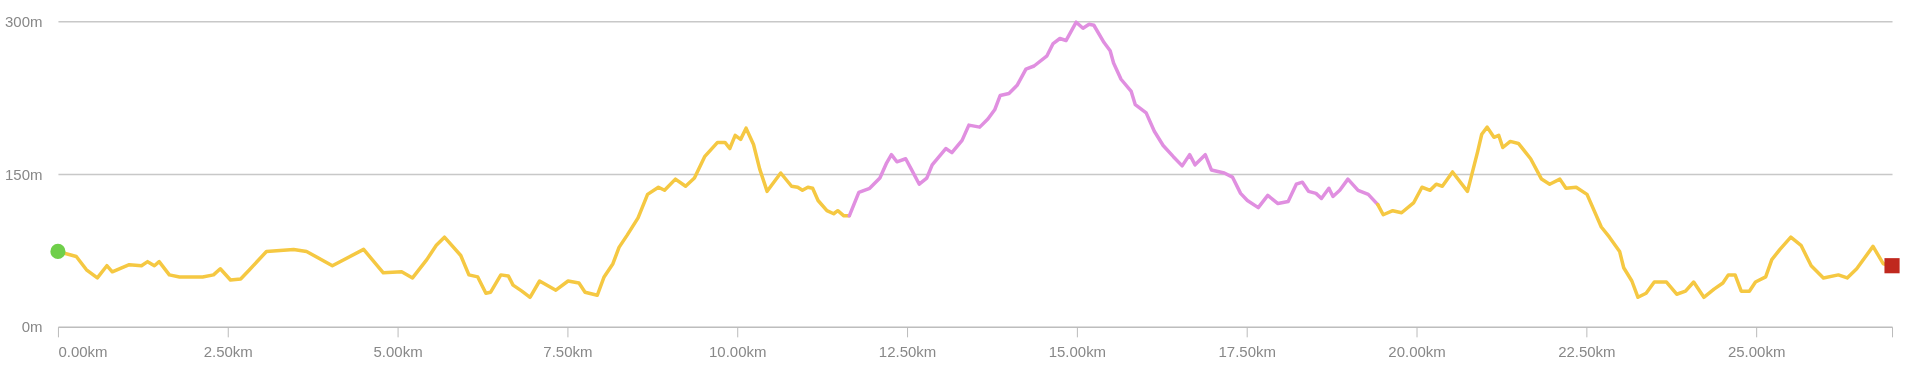 The height and width of the screenshot is (385, 1920). What do you see at coordinates (907, 352) in the screenshot?
I see `x-tick-label: 12.50km` at bounding box center [907, 352].